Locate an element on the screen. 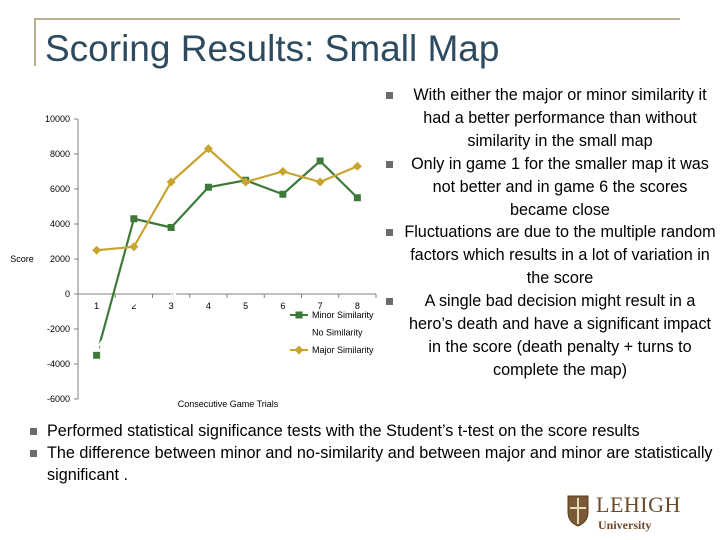 Image resolution: width=720 pixels, height=540 pixels. x-tick-label: 8 is located at coordinates (357, 306).